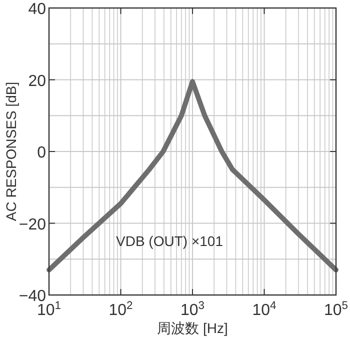 The image size is (350, 338). What do you see at coordinates (37, 9) in the screenshot?
I see `y-tick-label: 40` at bounding box center [37, 9].